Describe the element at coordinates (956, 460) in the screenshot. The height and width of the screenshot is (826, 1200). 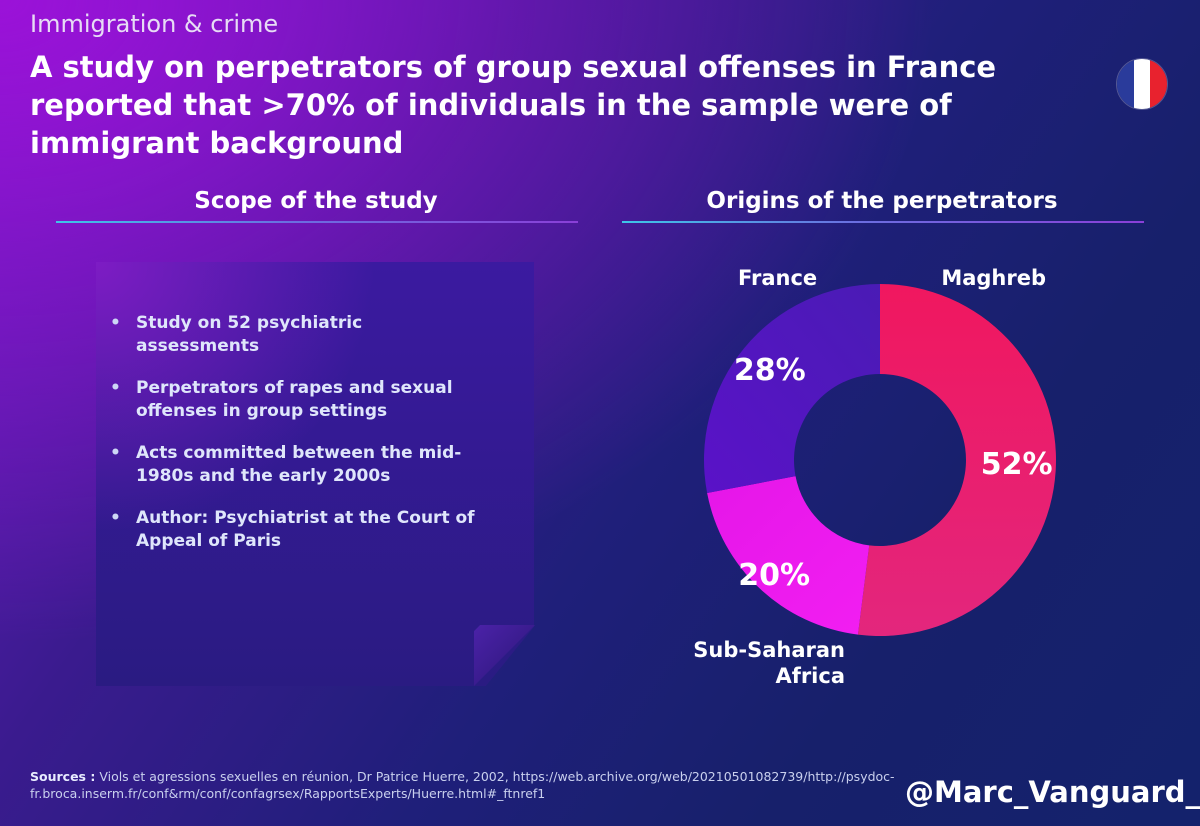
I see `donut-slice-maghreb` at that location.